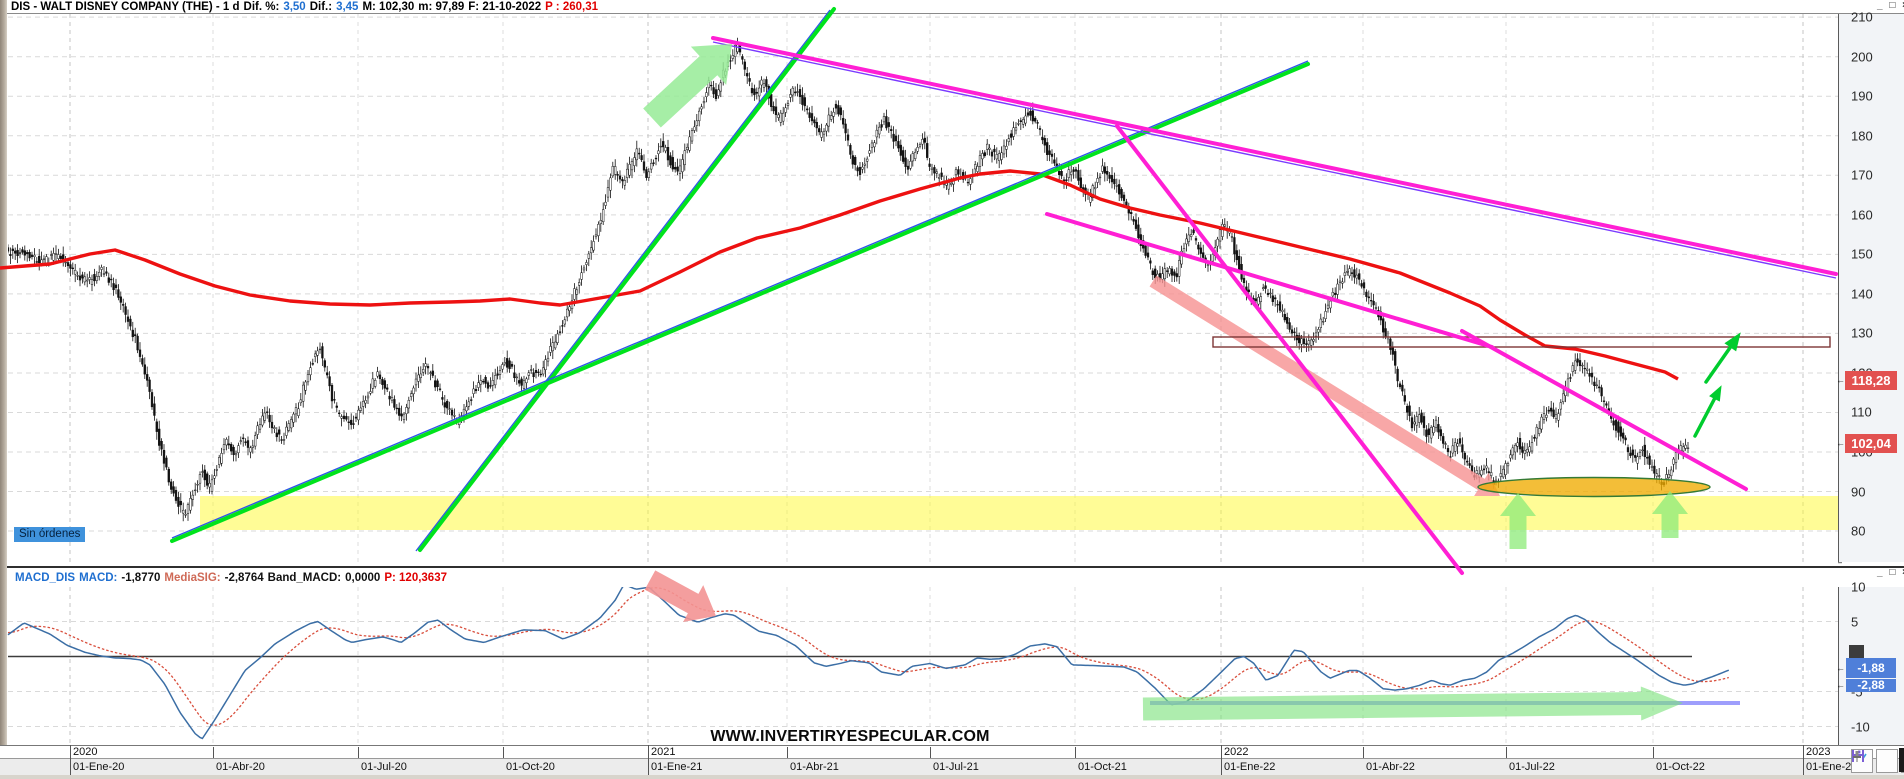  I want to click on price-axis-label: 160, so click(1862, 215).